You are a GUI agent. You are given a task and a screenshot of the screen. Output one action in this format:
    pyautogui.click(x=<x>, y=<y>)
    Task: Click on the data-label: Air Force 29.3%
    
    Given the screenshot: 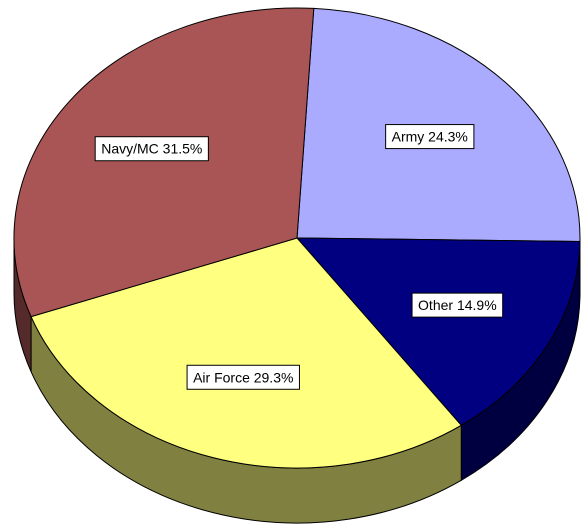 What is the action you would take?
    pyautogui.click(x=243, y=377)
    